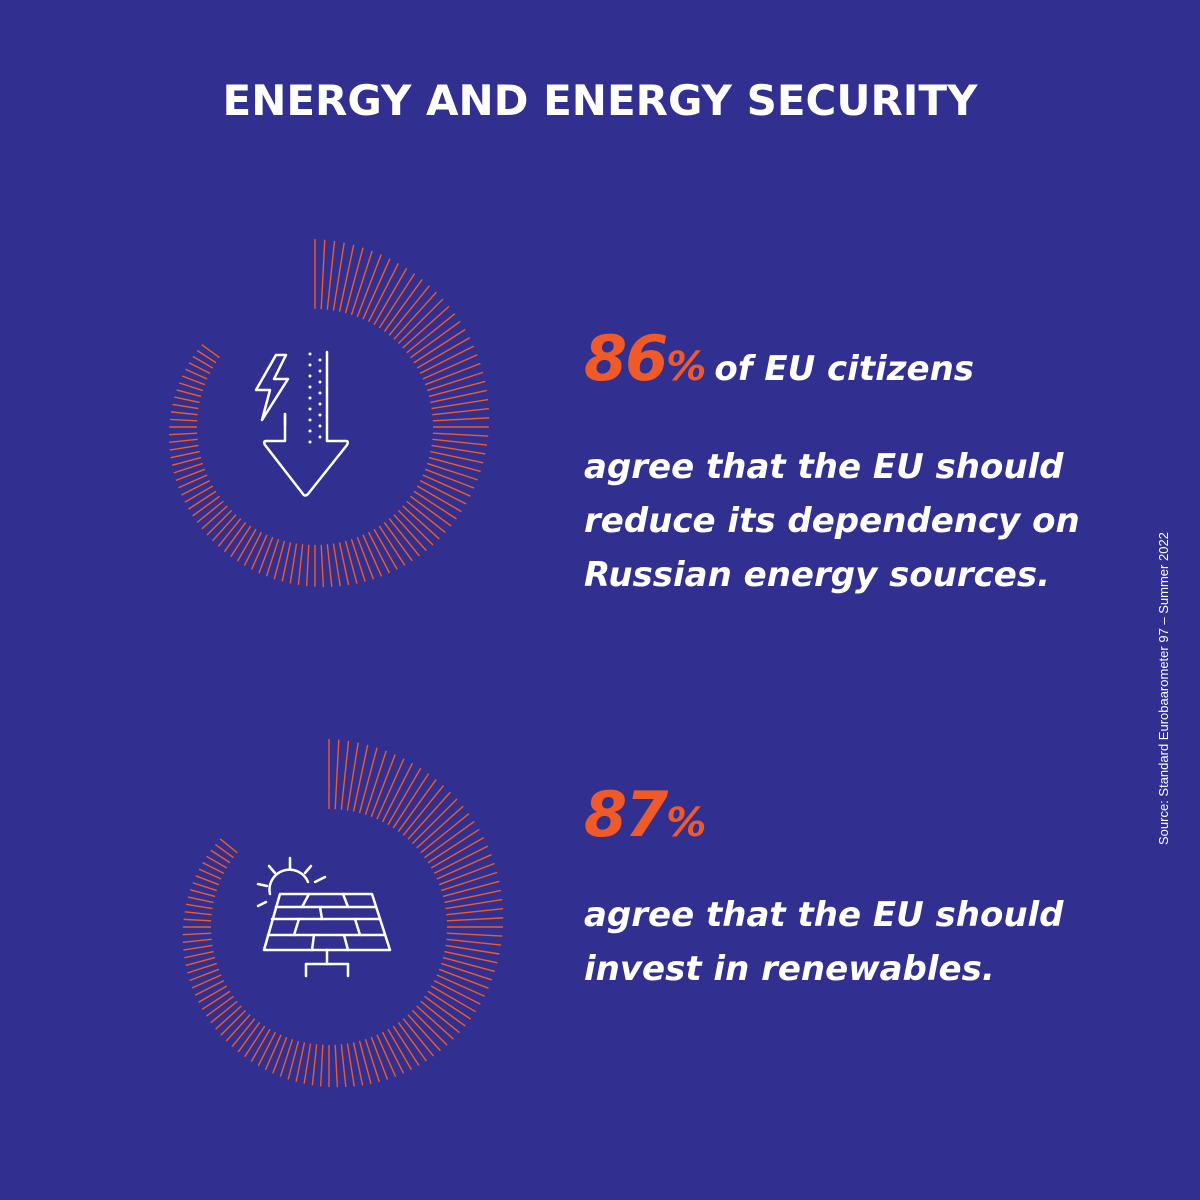 The height and width of the screenshot is (1200, 1200). I want to click on solar-panel-icon, so click(324, 917).